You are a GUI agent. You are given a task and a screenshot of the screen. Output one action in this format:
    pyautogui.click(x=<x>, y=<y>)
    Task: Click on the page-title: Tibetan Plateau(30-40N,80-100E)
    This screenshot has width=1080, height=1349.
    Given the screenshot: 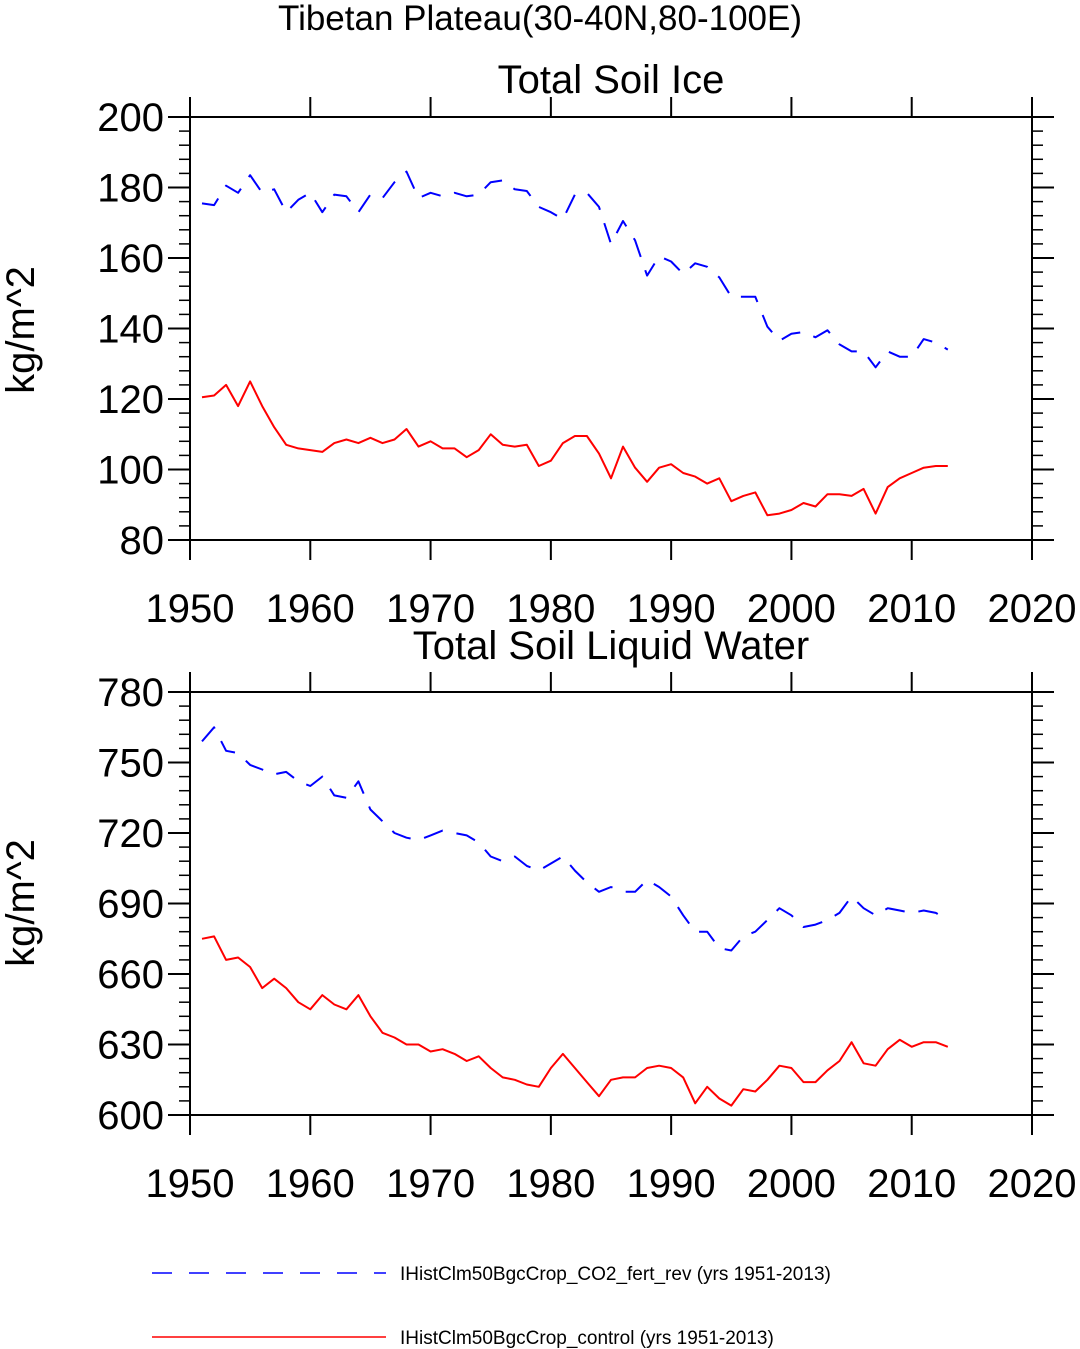 What is the action you would take?
    pyautogui.click(x=540, y=19)
    